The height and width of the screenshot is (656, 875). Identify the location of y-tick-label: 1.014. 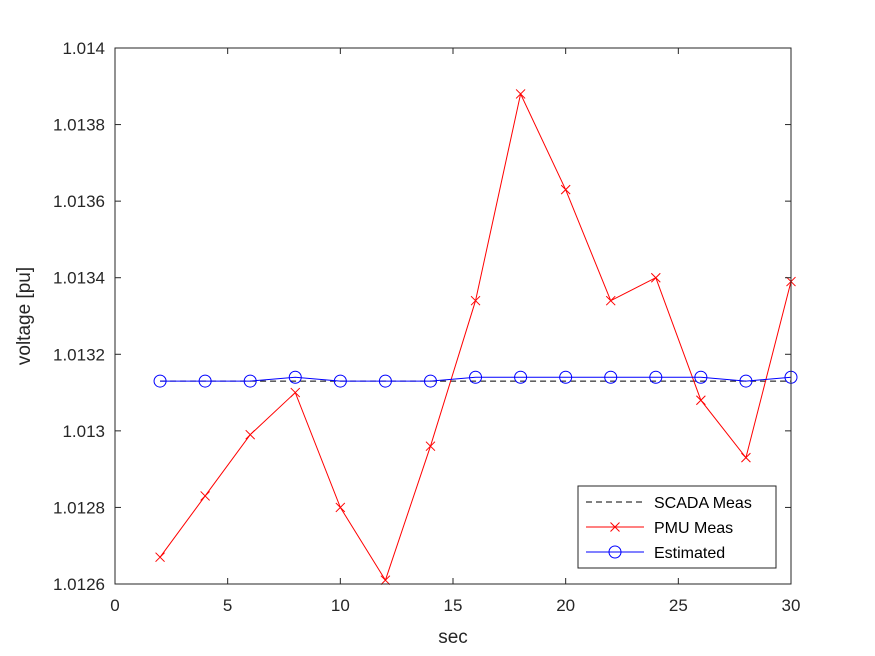
(83, 48).